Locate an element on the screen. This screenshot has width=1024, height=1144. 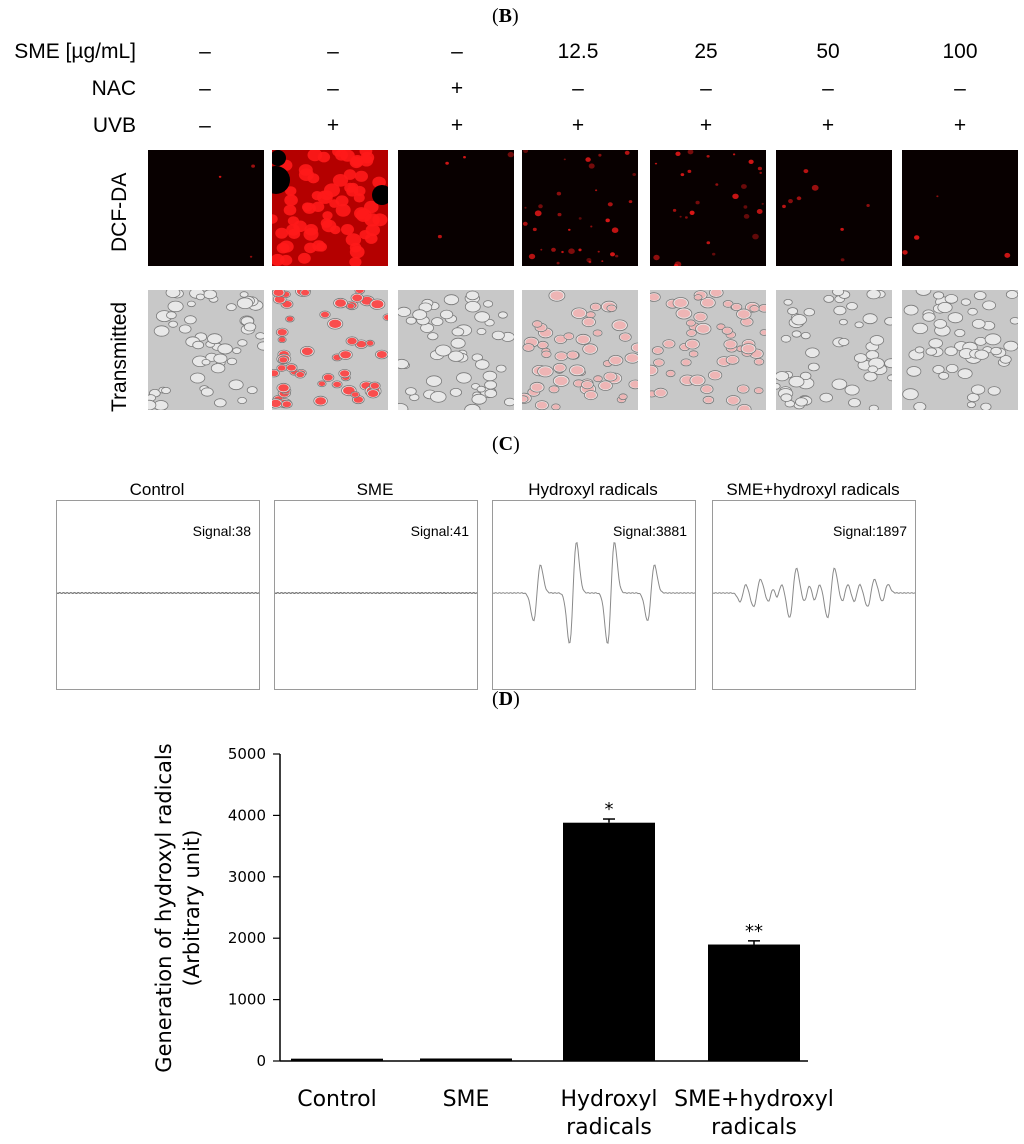
cond-sme-3: – is located at coordinates (457, 51).